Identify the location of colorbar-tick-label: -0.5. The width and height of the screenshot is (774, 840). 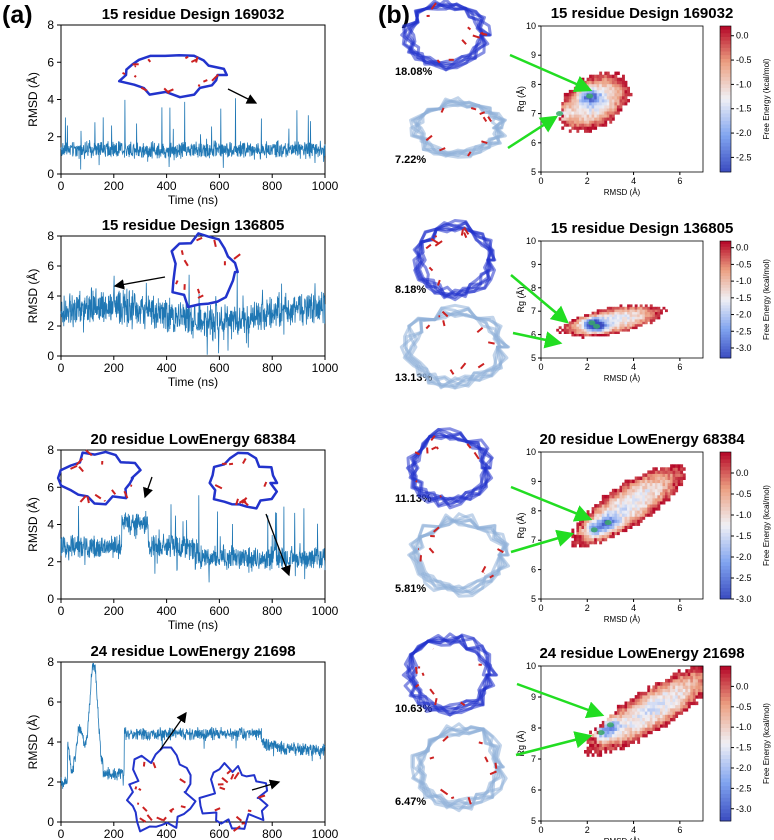
(744, 494).